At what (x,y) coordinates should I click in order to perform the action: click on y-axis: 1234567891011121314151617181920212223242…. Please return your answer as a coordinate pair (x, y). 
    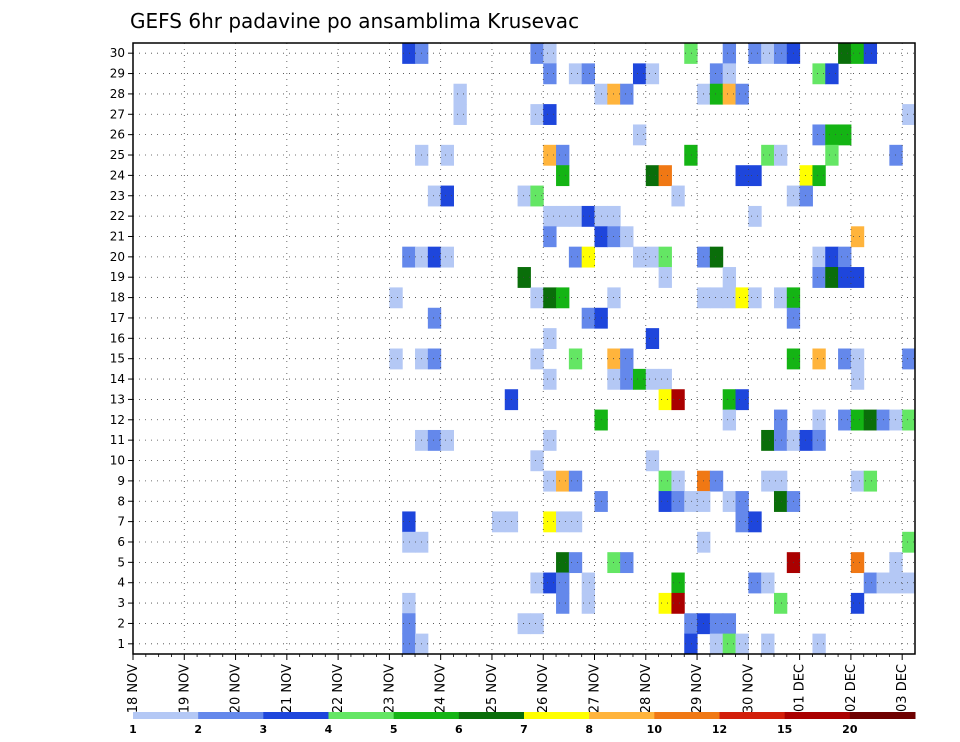
    Looking at the image, I should click on (121, 348).